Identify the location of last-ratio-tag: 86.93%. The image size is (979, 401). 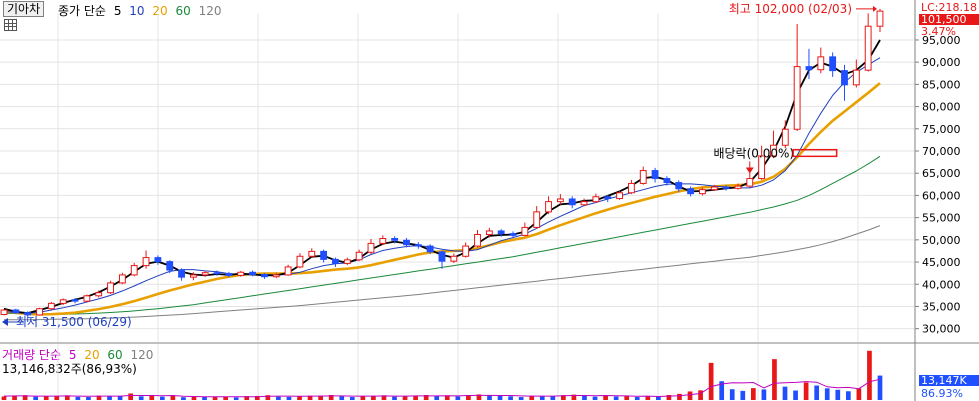
(942, 393).